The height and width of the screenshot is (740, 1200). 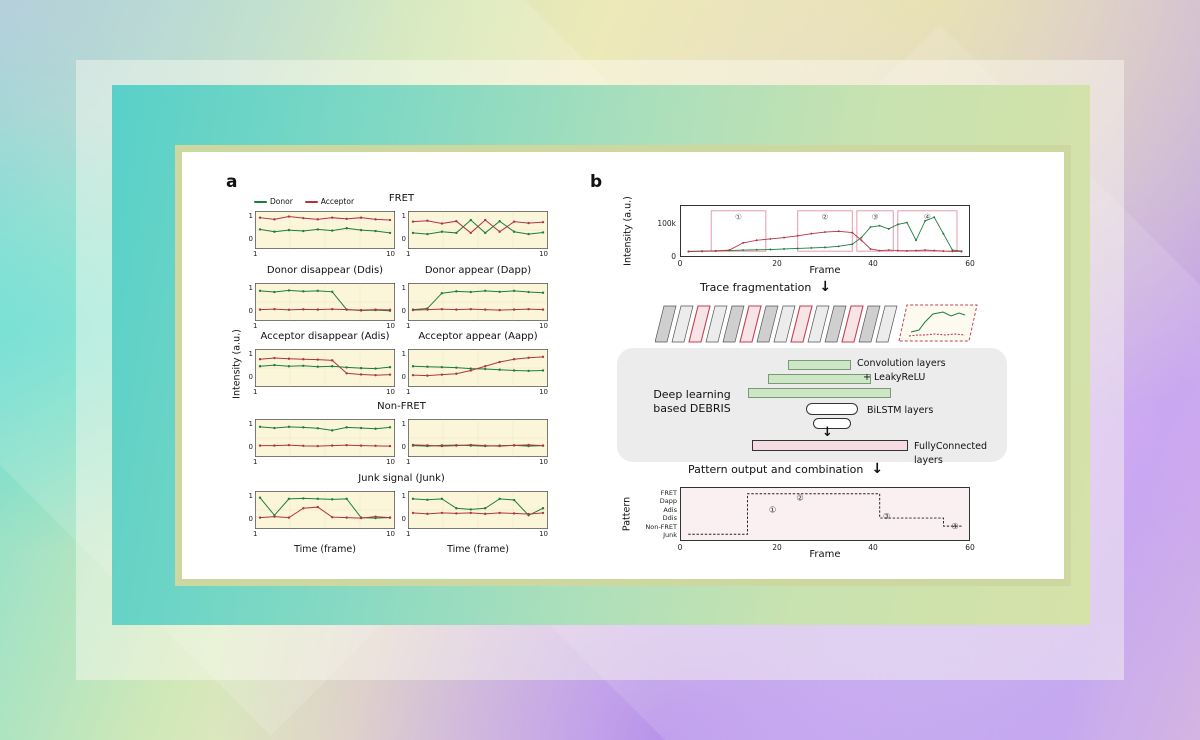 What do you see at coordinates (628, 231) in the screenshot?
I see `trace-y-axis-label: Intensity (a.u.)` at bounding box center [628, 231].